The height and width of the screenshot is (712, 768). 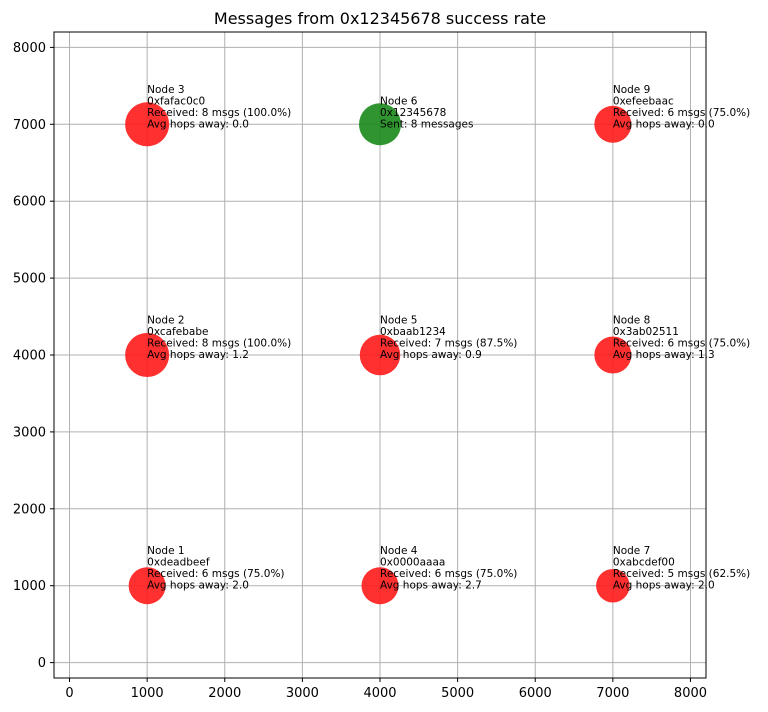 I want to click on y-tick-label: 1000, so click(x=29, y=586).